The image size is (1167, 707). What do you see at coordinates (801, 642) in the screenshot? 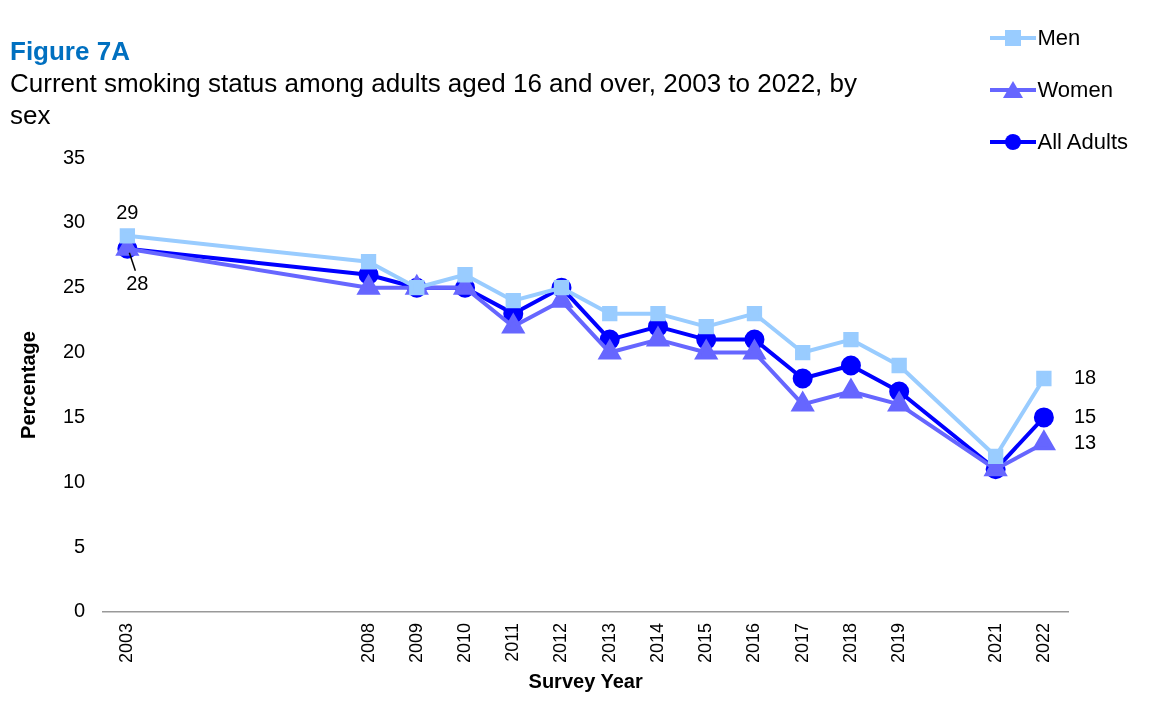
I see `x-tick-label: 2017` at bounding box center [801, 642].